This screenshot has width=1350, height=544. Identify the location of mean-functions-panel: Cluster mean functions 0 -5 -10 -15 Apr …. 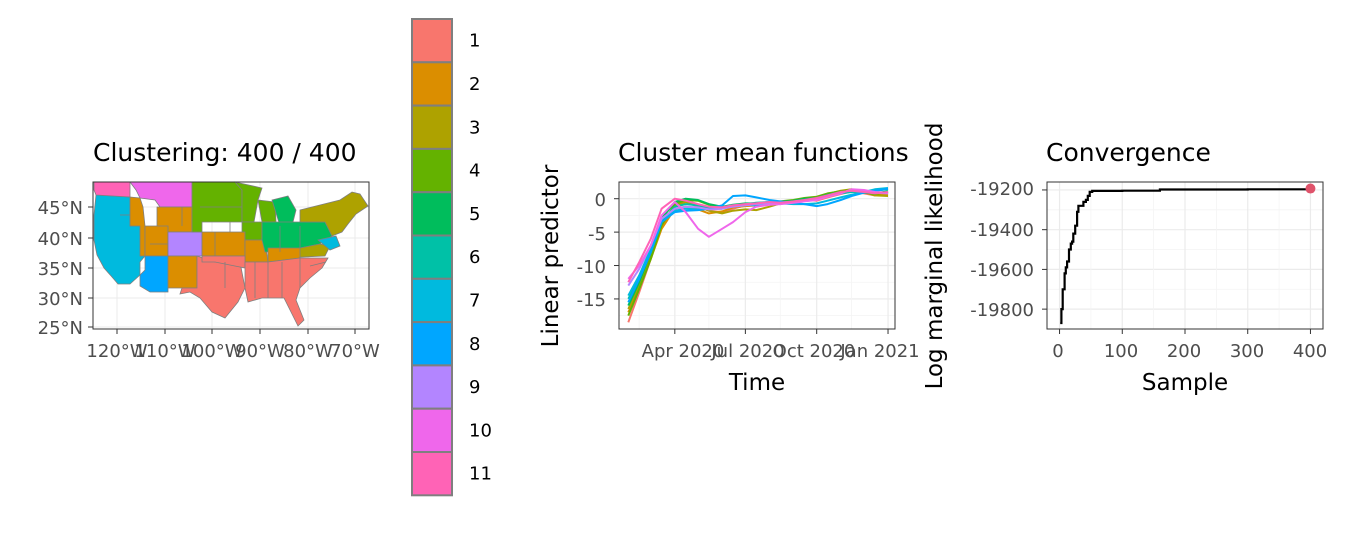
(729, 267).